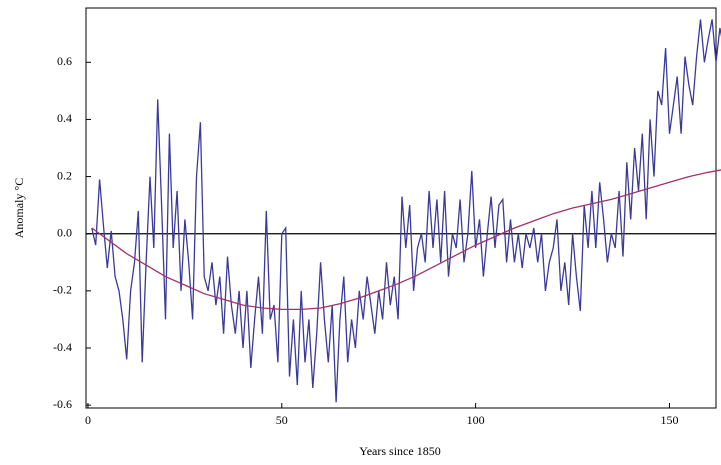 The image size is (721, 465). Describe the element at coordinates (64, 61) in the screenshot. I see `y-tick-label: 0.6` at that location.